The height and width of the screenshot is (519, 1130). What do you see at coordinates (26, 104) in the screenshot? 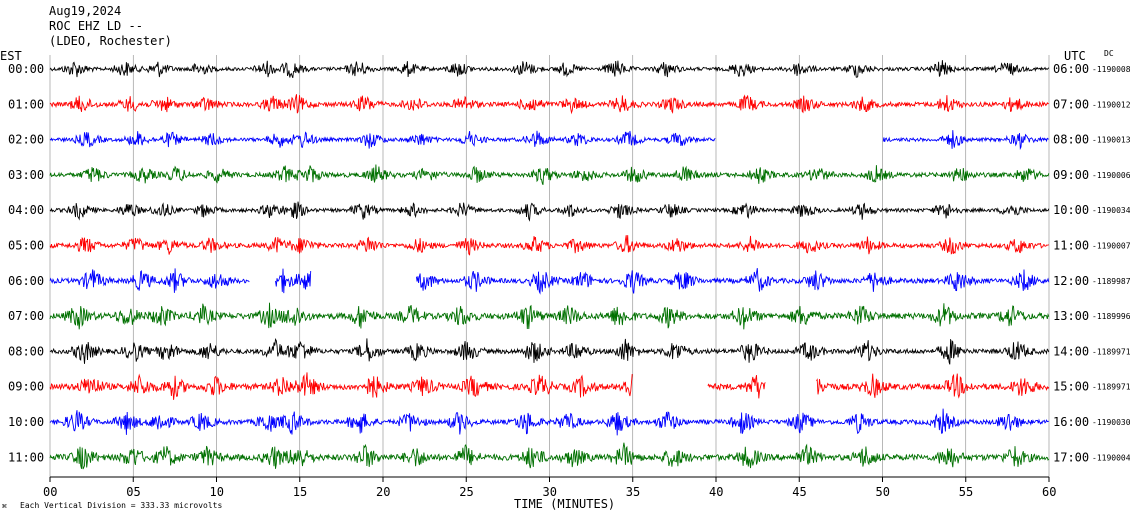
I see `est-hour-label: 01:00` at bounding box center [26, 104].